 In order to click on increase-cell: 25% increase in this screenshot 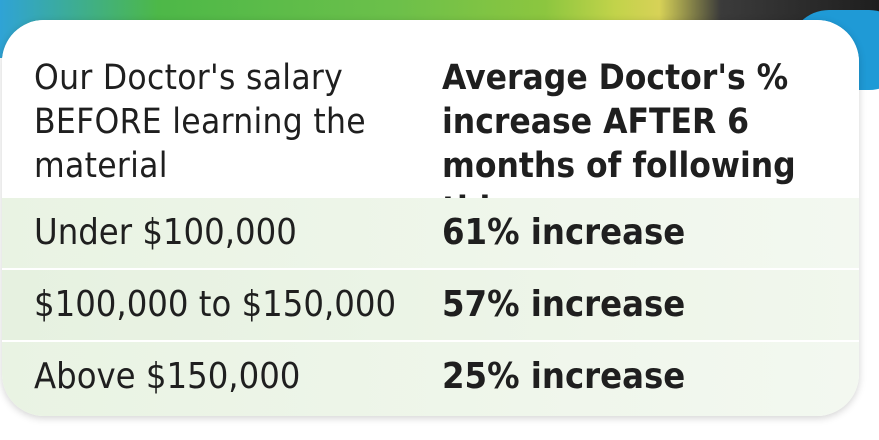, I will do `click(564, 376)`.